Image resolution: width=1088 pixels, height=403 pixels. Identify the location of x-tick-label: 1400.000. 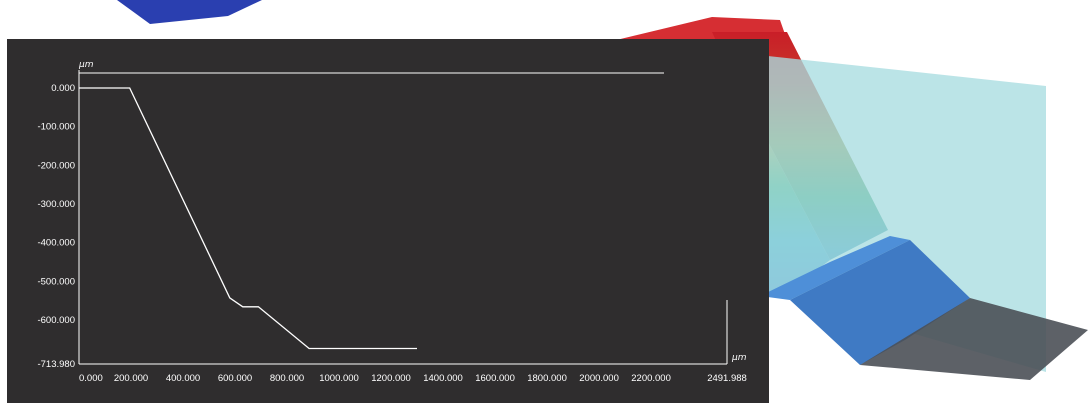
(443, 378).